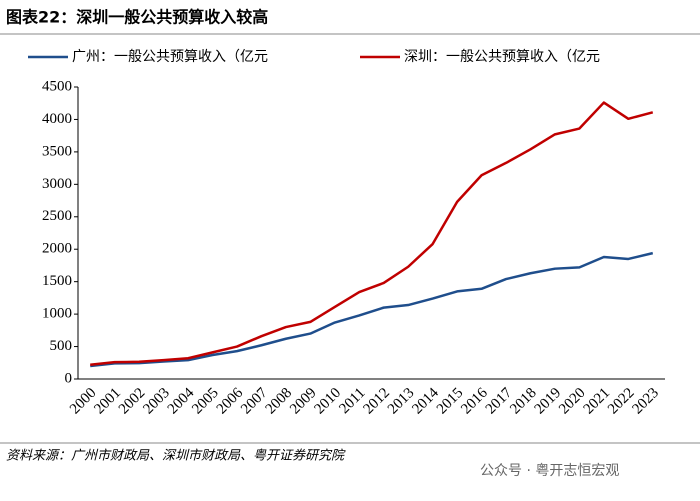 This screenshot has width=700, height=501. What do you see at coordinates (132, 401) in the screenshot?
I see `x-tick-label: 2002` at bounding box center [132, 401].